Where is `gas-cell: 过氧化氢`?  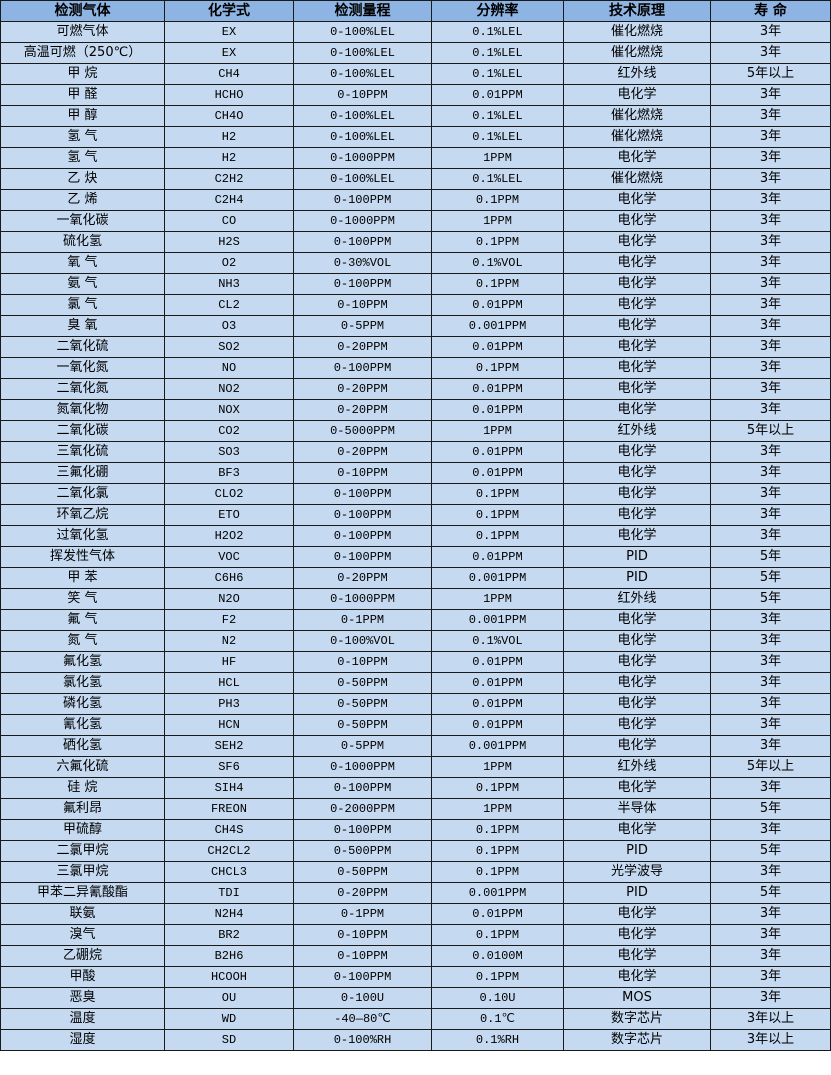
gas-cell: 过氧化氢 is located at coordinates (82, 536).